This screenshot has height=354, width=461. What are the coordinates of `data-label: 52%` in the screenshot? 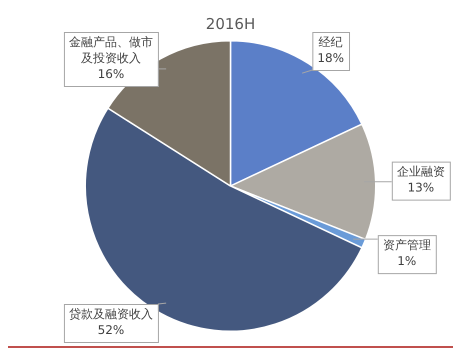 It's located at (111, 330).